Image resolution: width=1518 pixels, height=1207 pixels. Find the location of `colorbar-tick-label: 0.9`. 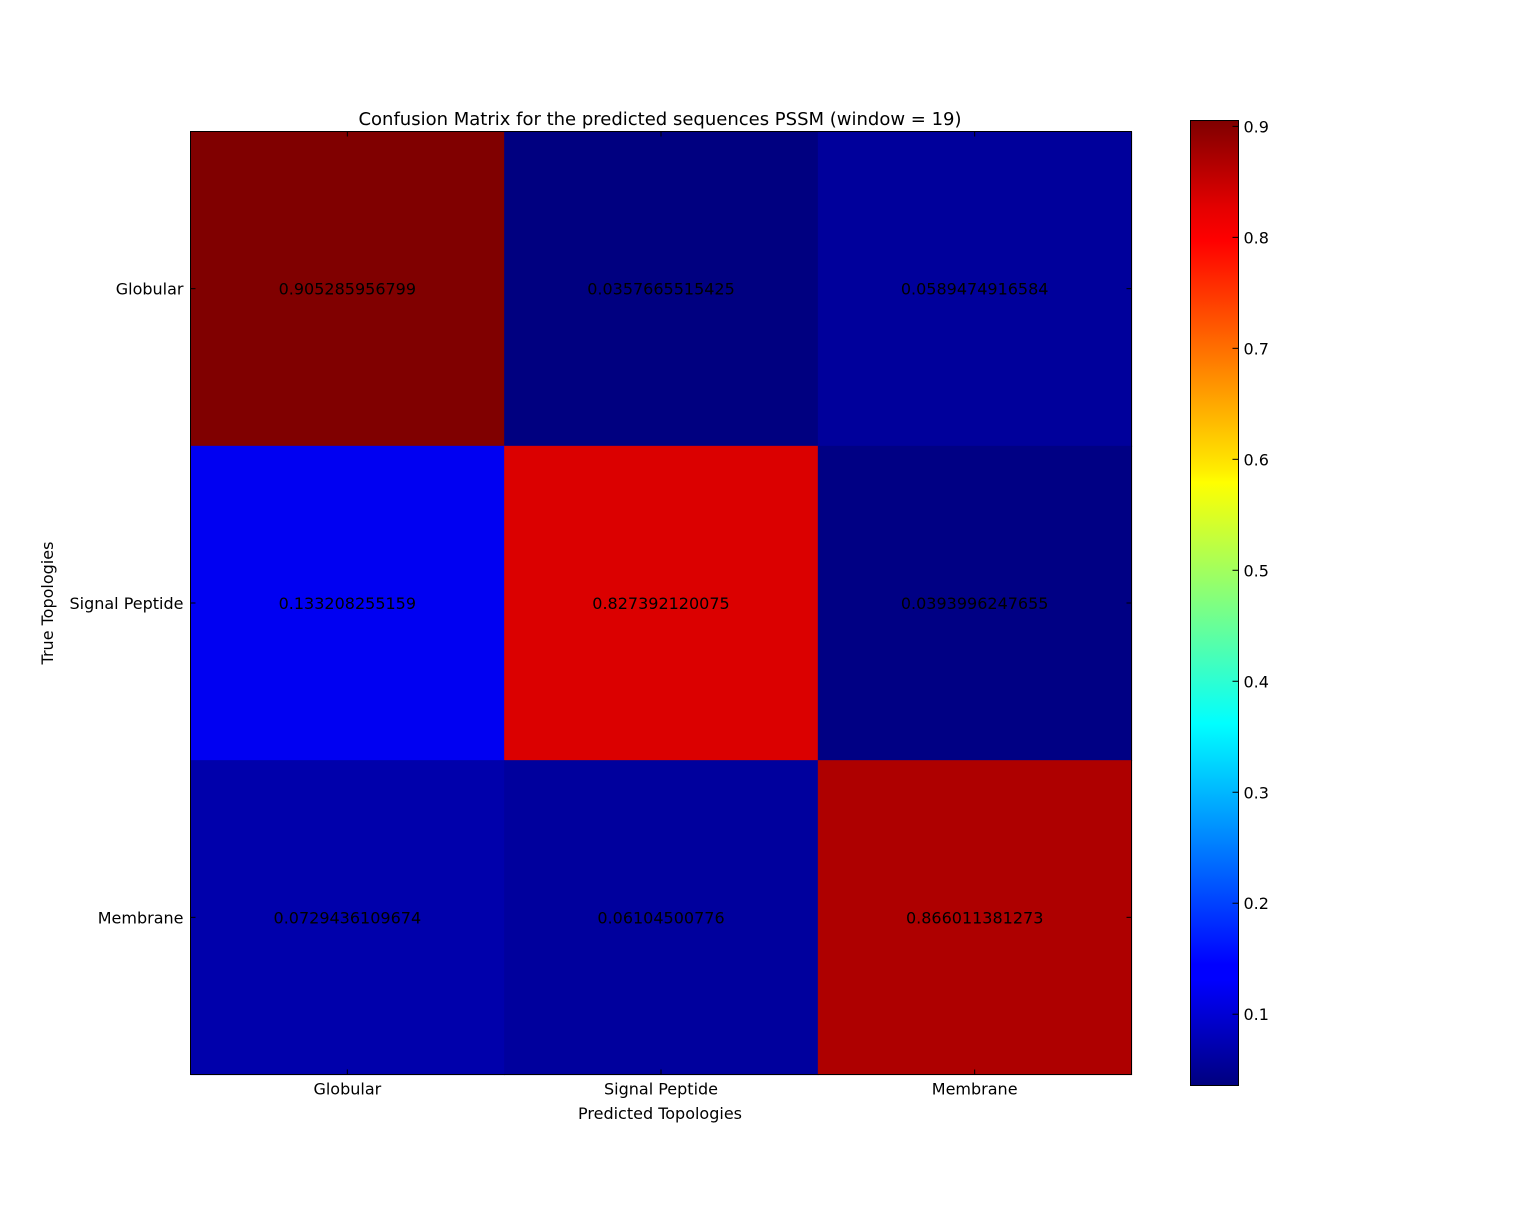

colorbar-tick-label: 0.9 is located at coordinates (1256, 126).